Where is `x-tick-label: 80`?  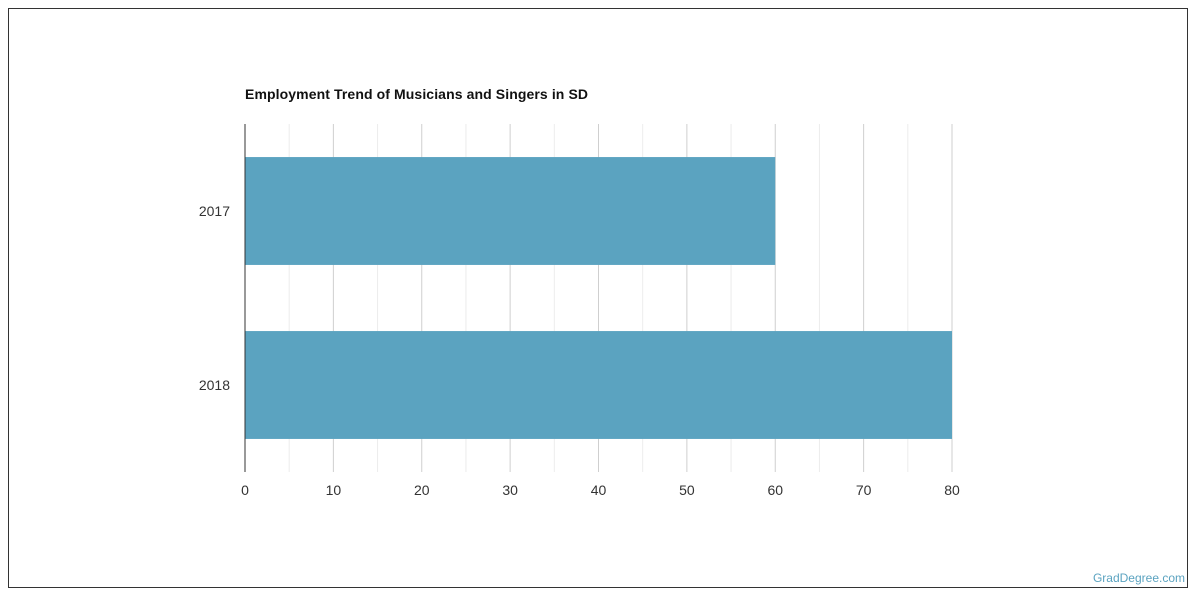 x-tick-label: 80 is located at coordinates (952, 490).